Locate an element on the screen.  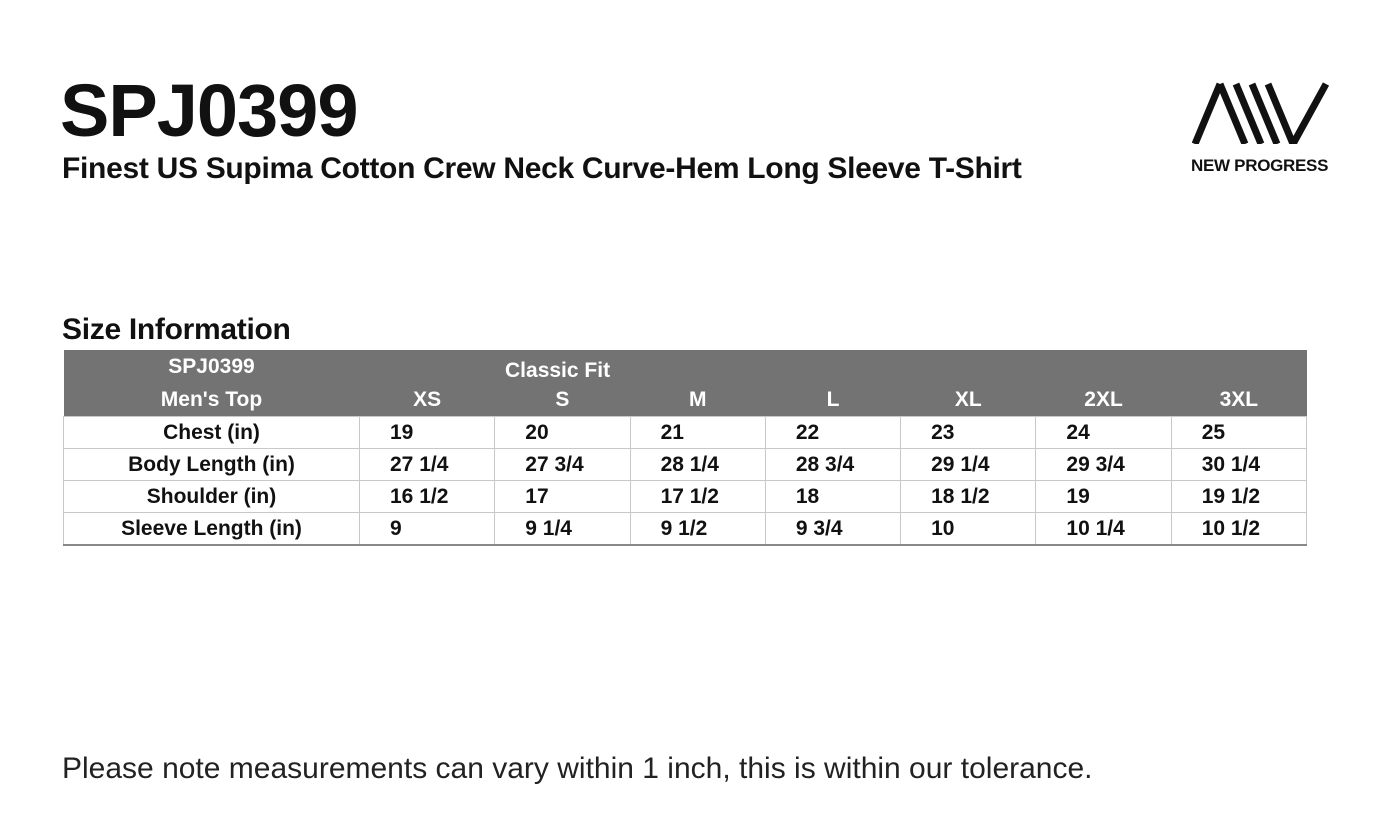
row-label: Body Length (in) is located at coordinates (211, 464).